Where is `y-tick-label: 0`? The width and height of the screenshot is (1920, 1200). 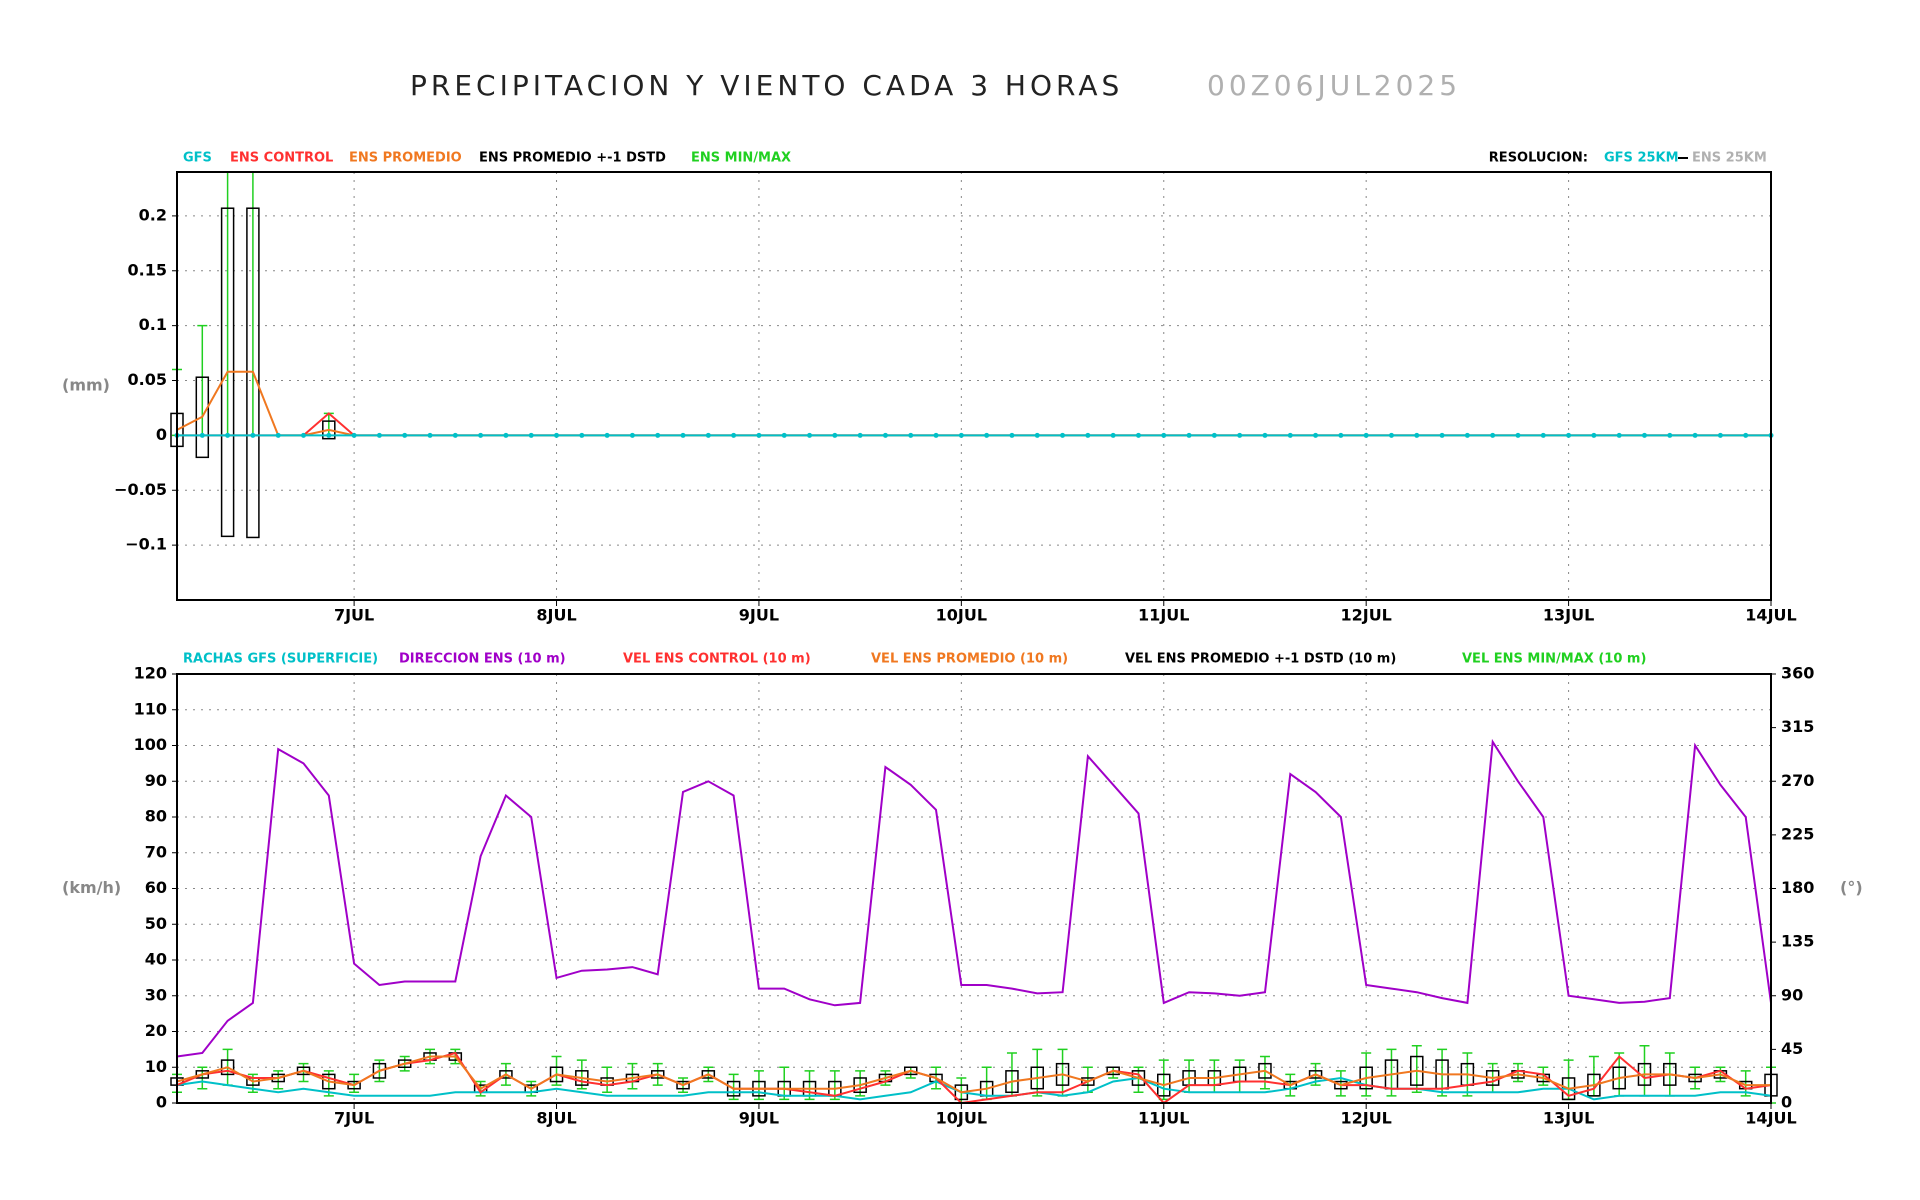
y-tick-label: 0 is located at coordinates (161, 434).